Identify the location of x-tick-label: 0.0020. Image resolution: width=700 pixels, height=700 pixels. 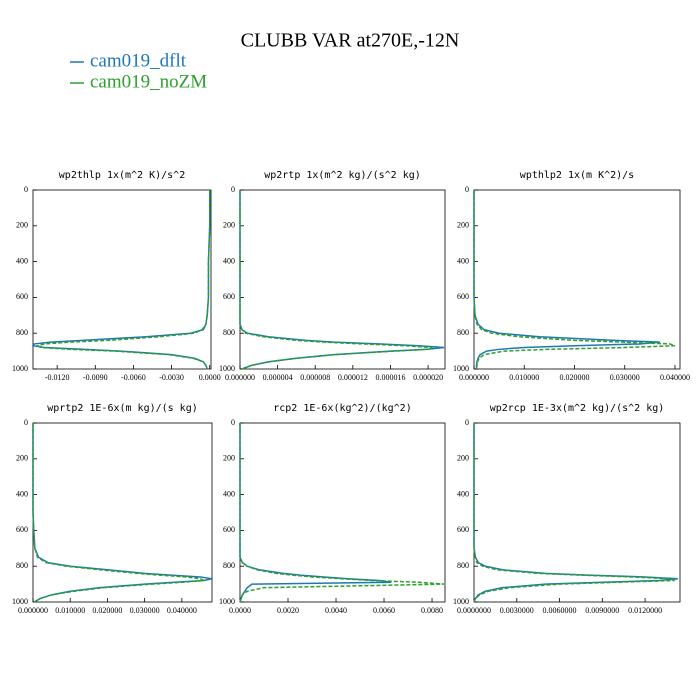
(288, 610).